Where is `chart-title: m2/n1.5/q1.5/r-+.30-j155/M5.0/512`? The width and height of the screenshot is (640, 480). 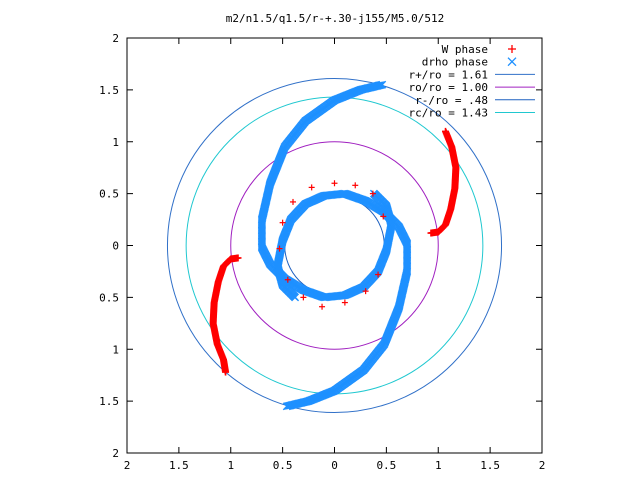
chart-title: m2/n1.5/q1.5/r-+.30-j155/M5.0/512 is located at coordinates (335, 18).